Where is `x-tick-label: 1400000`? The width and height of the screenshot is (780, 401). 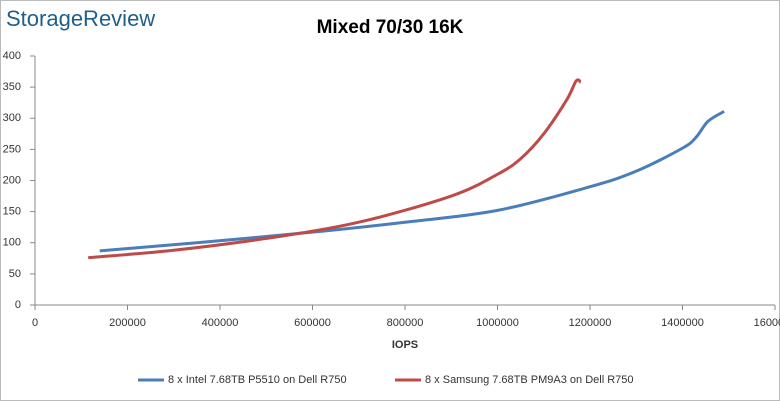
x-tick-label: 1400000 is located at coordinates (682, 323).